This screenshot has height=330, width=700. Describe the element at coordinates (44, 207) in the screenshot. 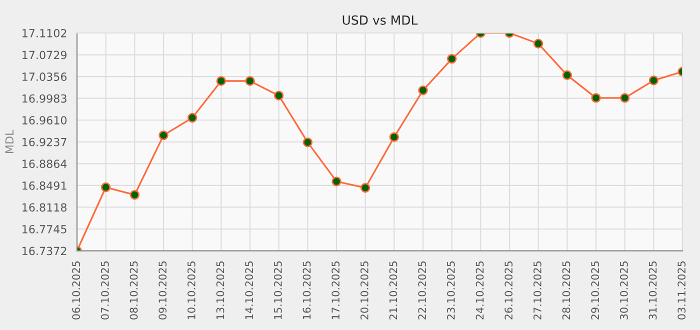

I see `y-tick-label: 16.8118` at that location.